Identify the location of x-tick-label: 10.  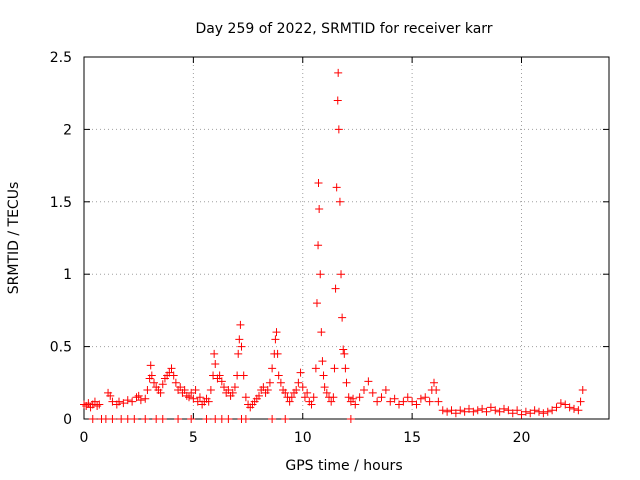
(303, 438).